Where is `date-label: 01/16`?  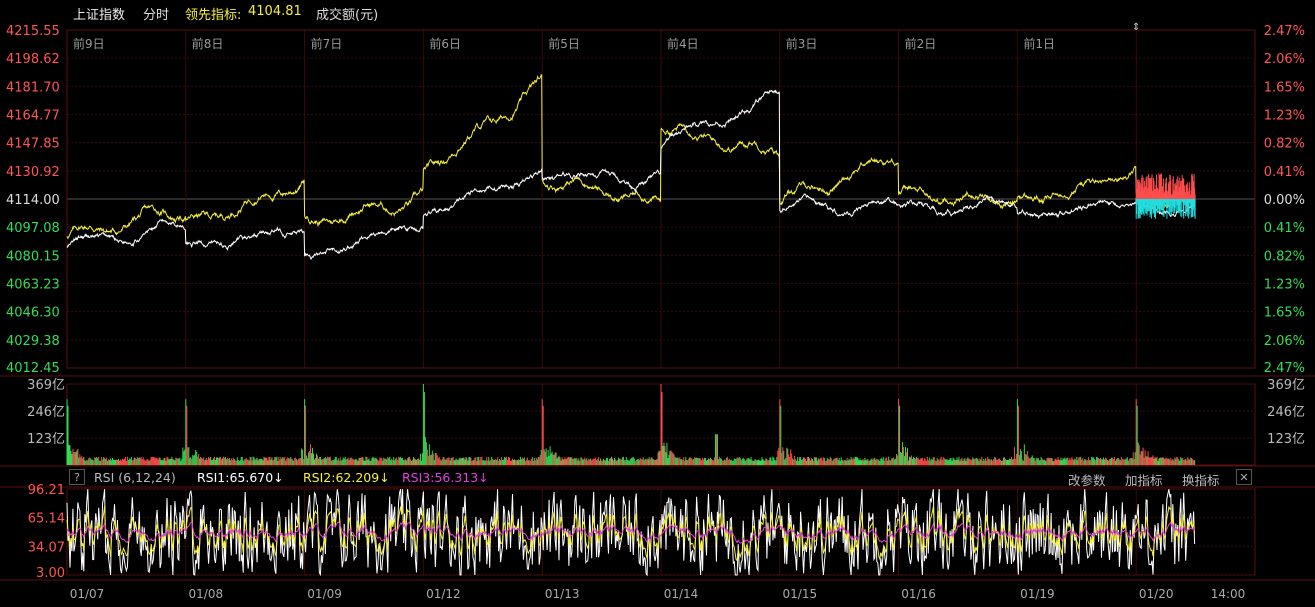 date-label: 01/16 is located at coordinates (918, 594).